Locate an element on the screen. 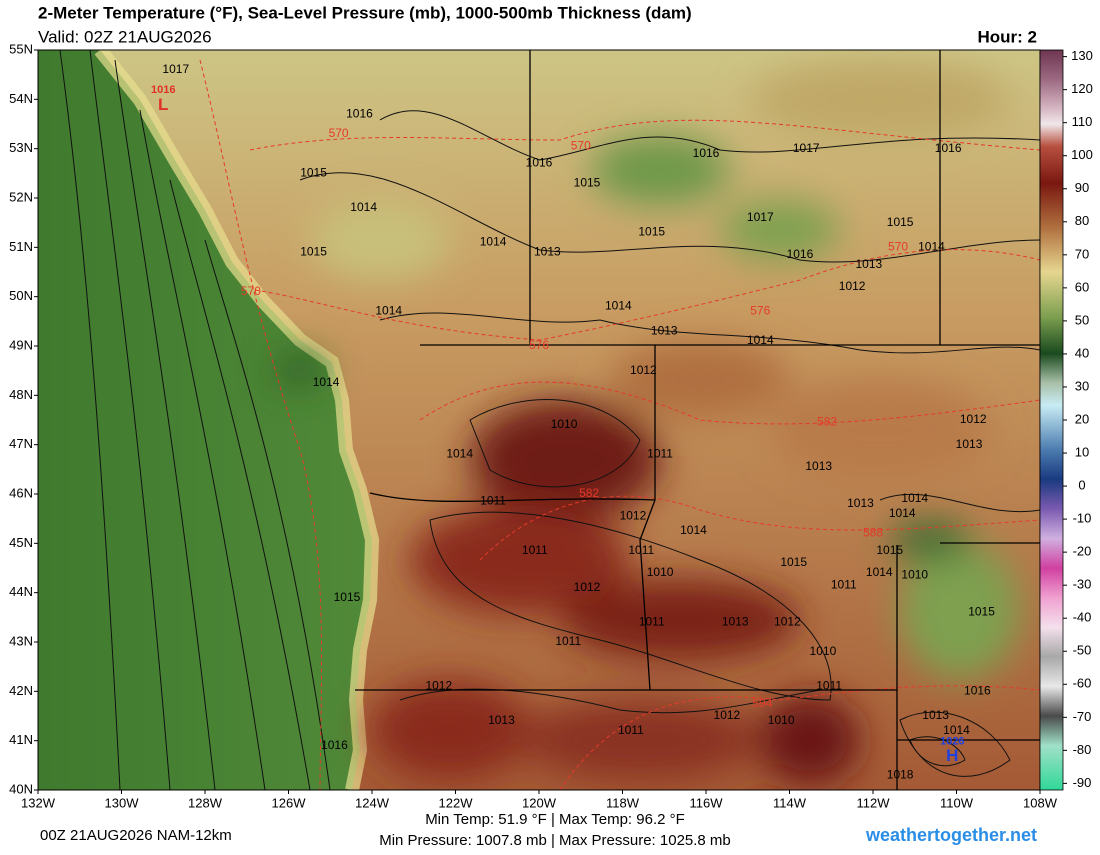 The width and height of the screenshot is (1100, 855). lon-tick-label: 130W is located at coordinates (122, 802).